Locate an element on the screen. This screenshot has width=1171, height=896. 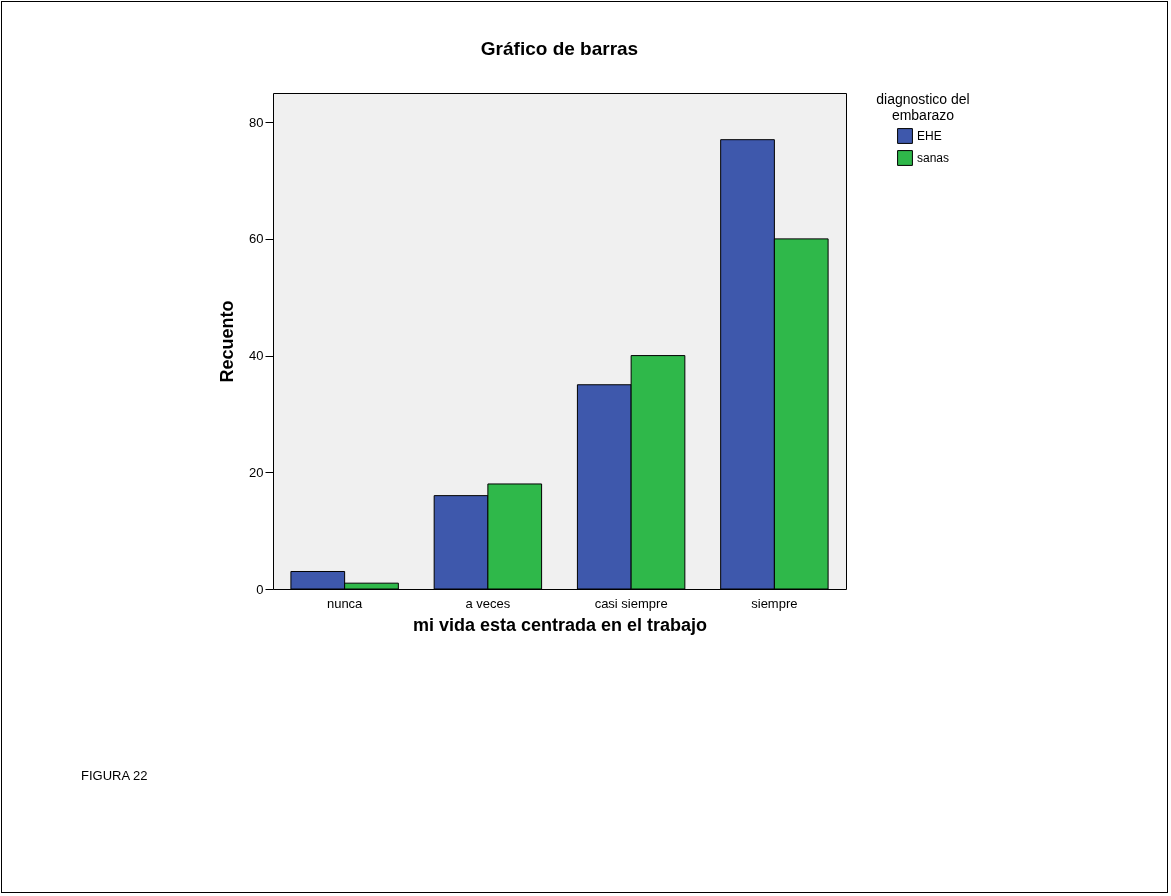
x-tick-label: casi siempre is located at coordinates (631, 603).